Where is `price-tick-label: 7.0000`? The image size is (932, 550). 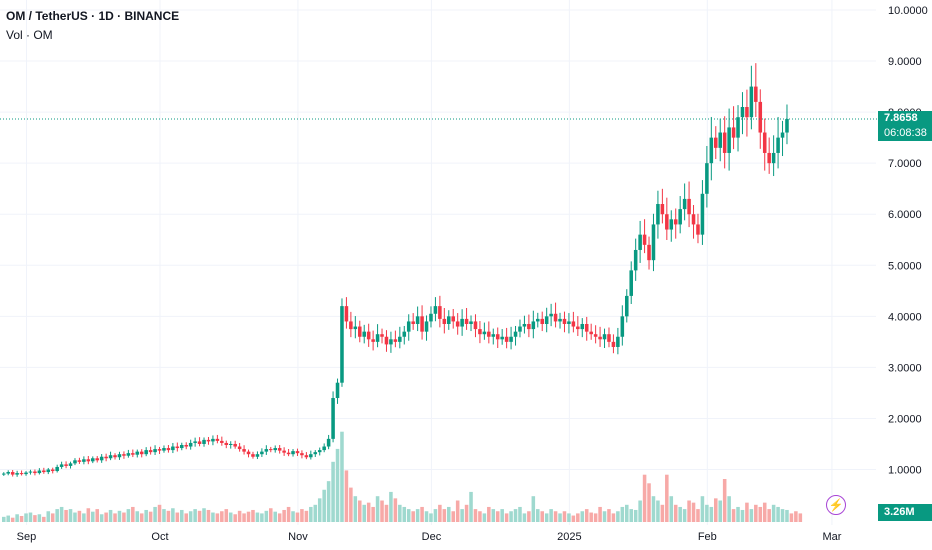
price-tick-label: 7.0000 is located at coordinates (905, 164).